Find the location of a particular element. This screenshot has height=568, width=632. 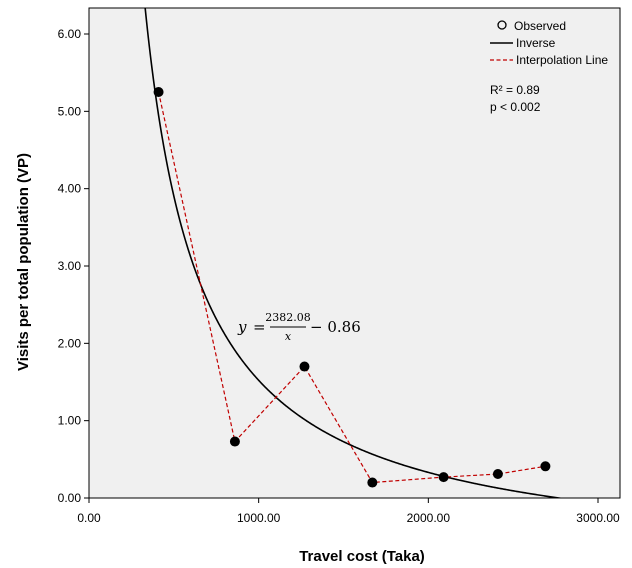

legend-observed-label: Observed is located at coordinates (540, 26).